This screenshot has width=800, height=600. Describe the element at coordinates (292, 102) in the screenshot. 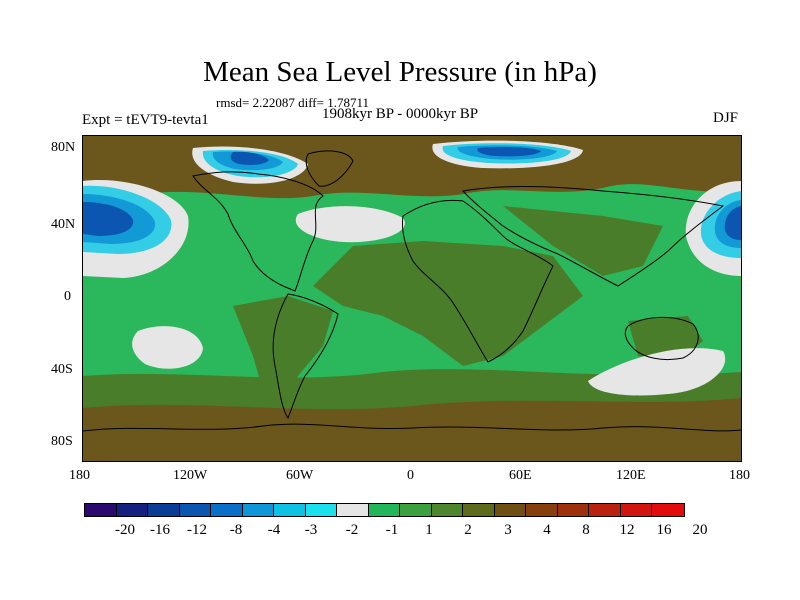

I see `rmsd-diff-stats: rmsd= 2.22087 diff= 1.78711` at that location.